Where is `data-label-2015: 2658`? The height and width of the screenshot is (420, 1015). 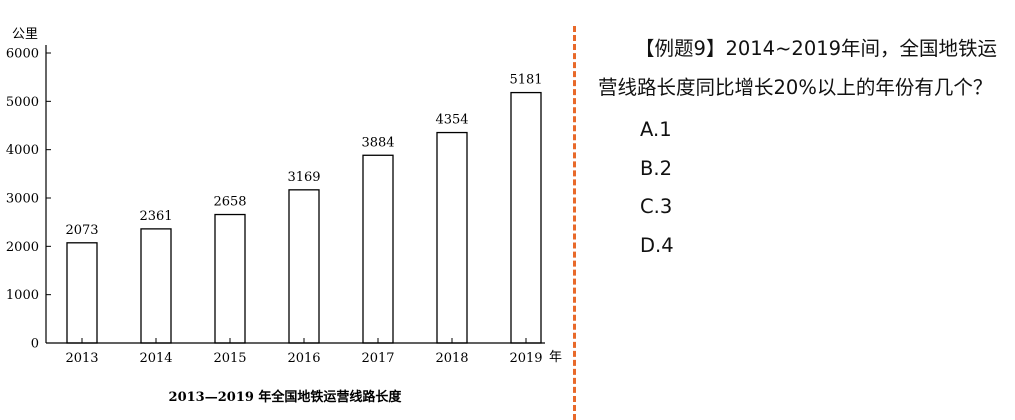
data-label-2015: 2658 is located at coordinates (229, 202).